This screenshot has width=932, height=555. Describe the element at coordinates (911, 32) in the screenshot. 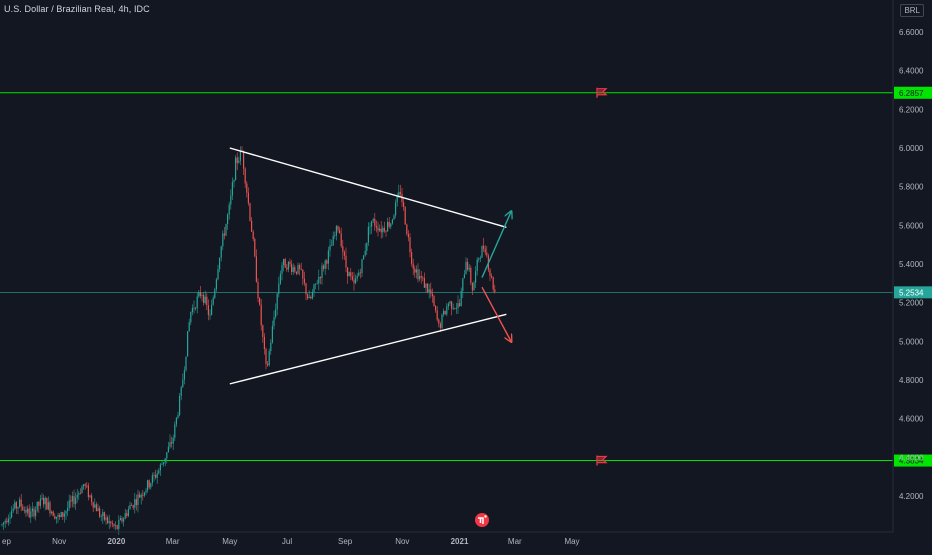

I see `y-tick-label: 6.6000` at that location.